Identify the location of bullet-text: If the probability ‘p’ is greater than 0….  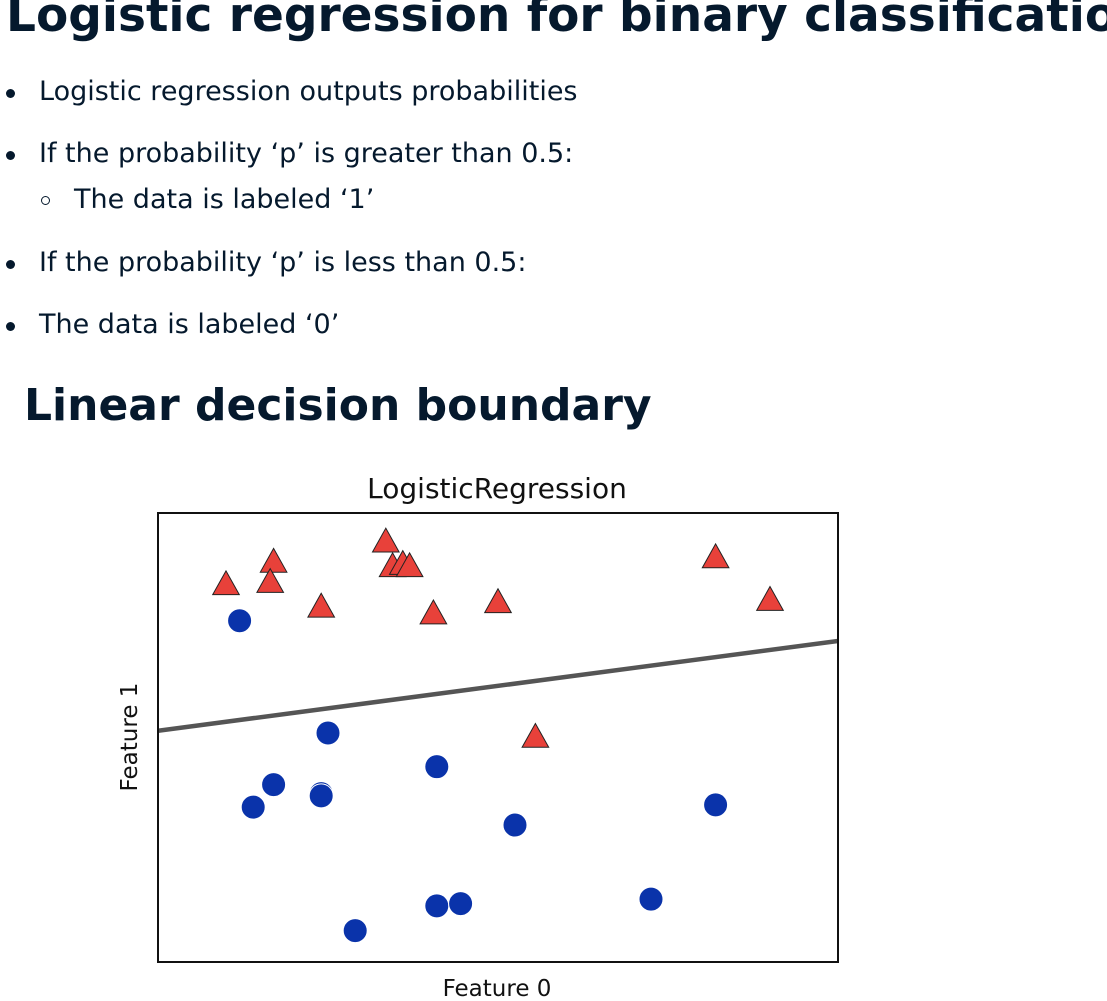
(306, 153).